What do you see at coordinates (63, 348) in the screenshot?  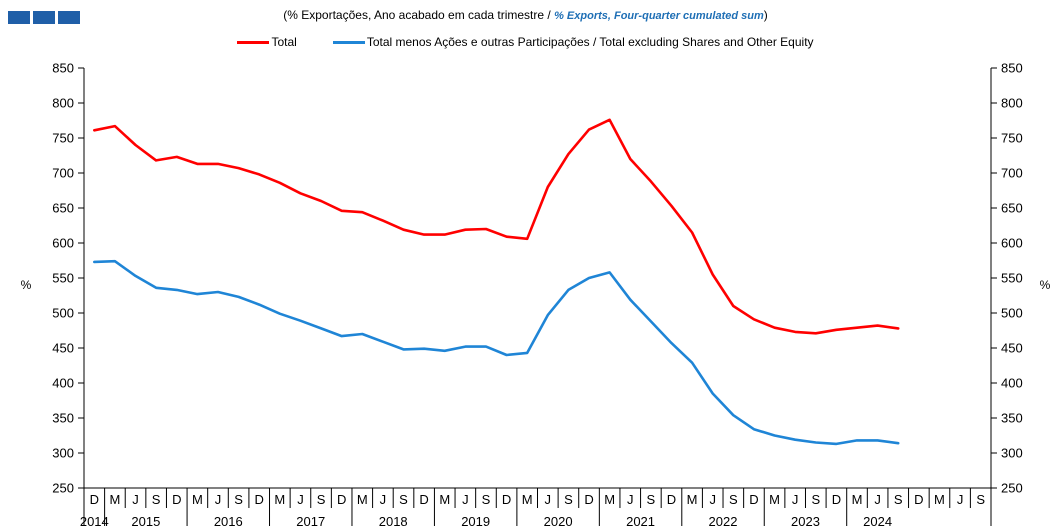 I see `y-tick-label-left: 450` at bounding box center [63, 348].